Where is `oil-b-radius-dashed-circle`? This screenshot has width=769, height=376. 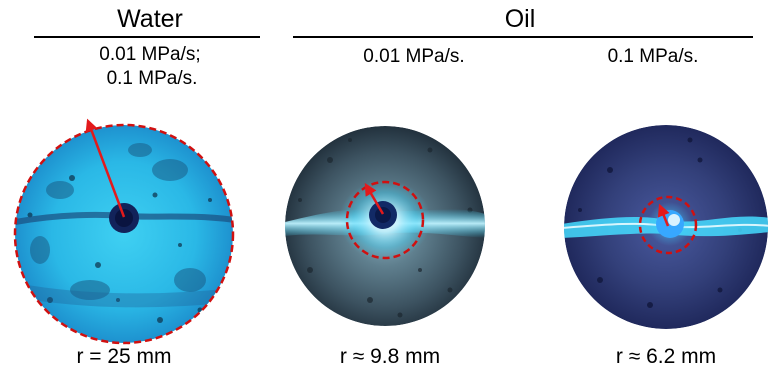 oil-b-radius-dashed-circle is located at coordinates (668, 225).